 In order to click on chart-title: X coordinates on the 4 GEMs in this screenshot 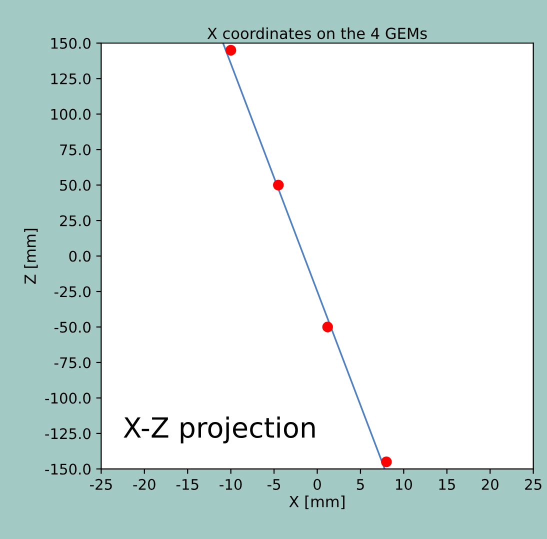, I will do `click(317, 33)`.